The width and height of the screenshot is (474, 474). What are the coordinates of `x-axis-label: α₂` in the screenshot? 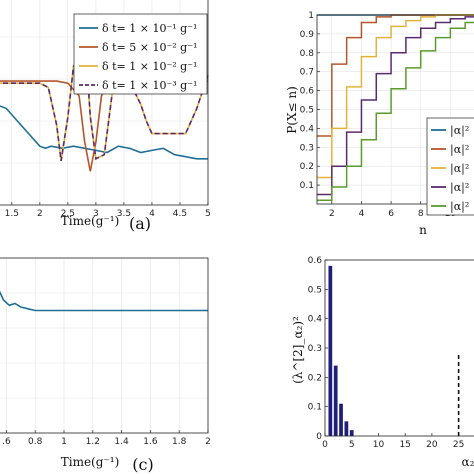 It's located at (468, 462).